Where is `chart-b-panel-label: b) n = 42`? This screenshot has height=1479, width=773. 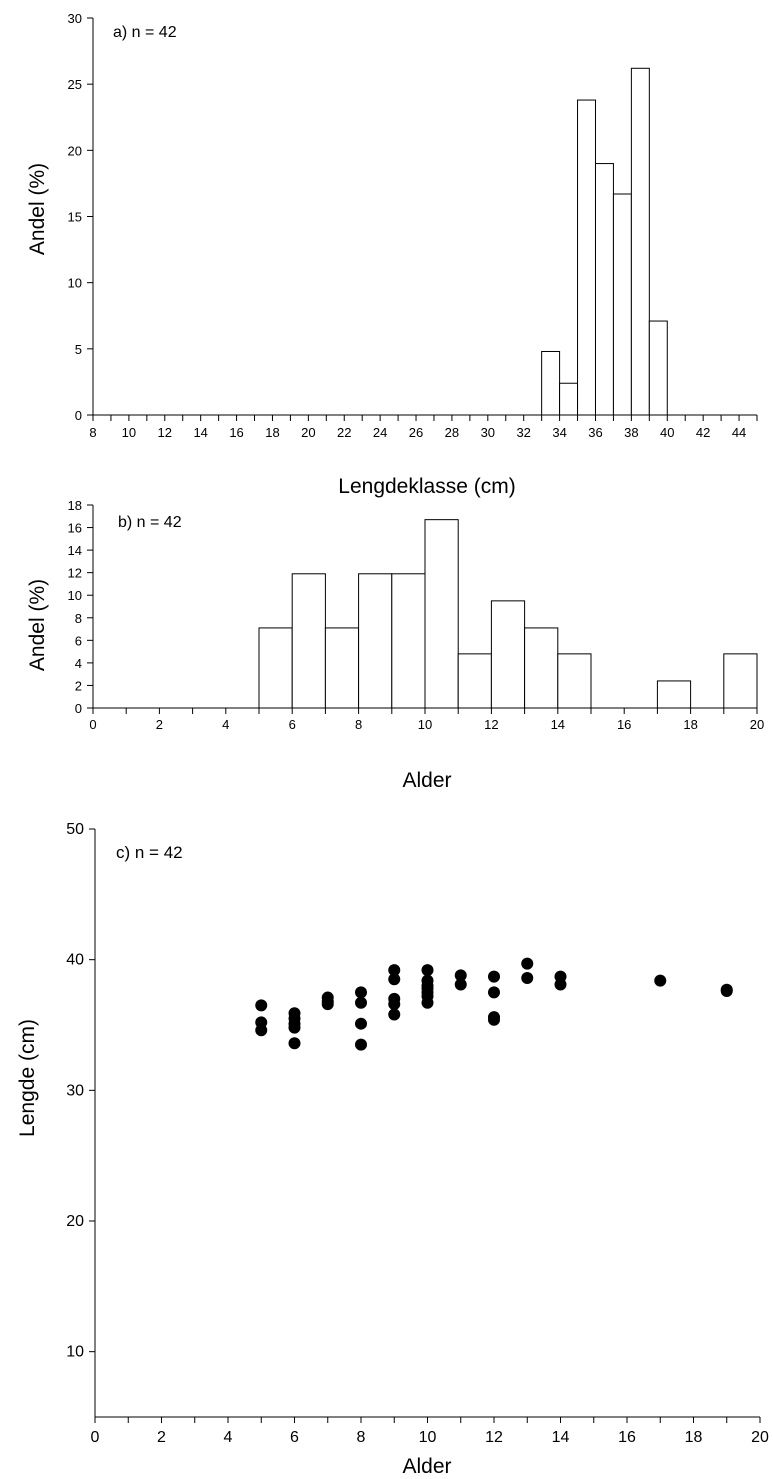 chart-b-panel-label: b) n = 42 is located at coordinates (150, 522).